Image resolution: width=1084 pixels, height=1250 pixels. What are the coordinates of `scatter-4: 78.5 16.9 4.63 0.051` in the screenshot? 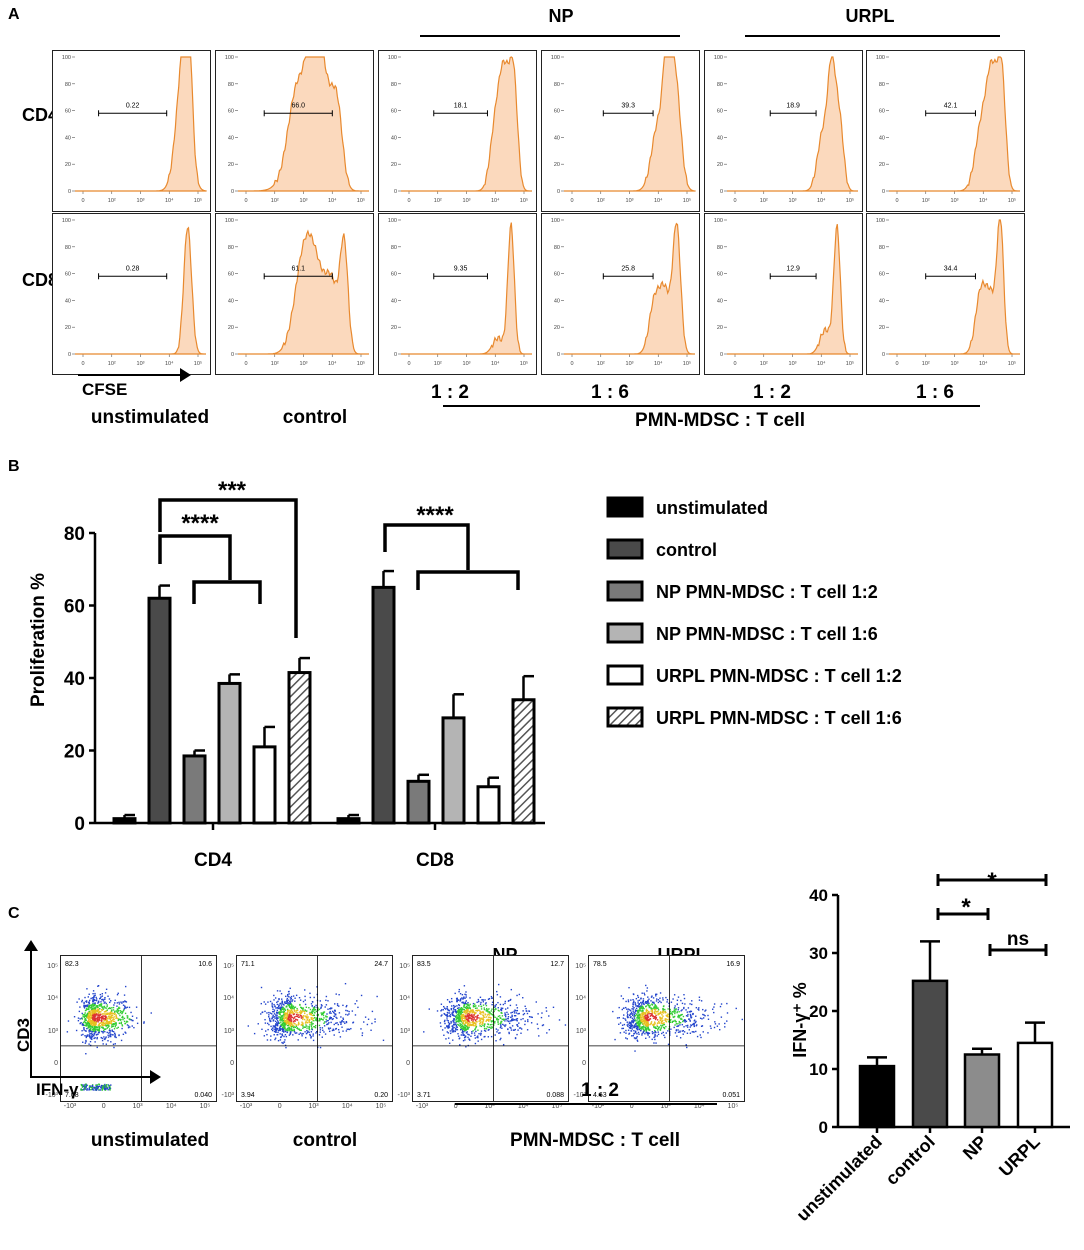 It's located at (666, 1028).